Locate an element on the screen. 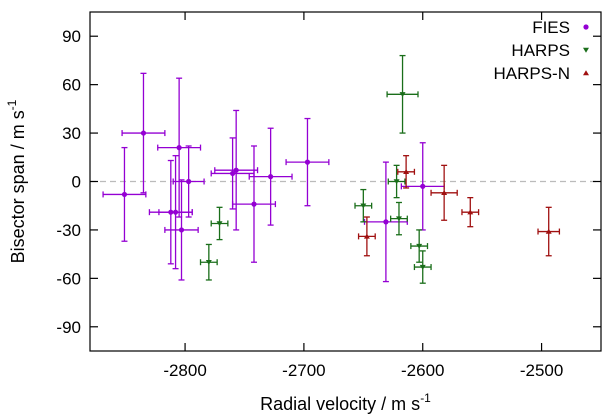  y-axis-title: Bisector span / m s-1 is located at coordinates (16, 181).